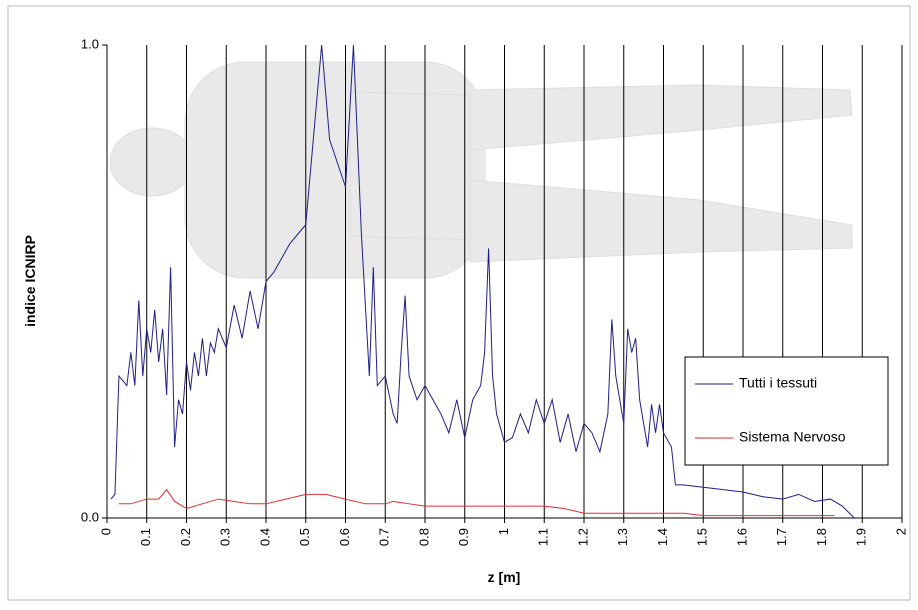 Image resolution: width=918 pixels, height=610 pixels. What do you see at coordinates (662, 537) in the screenshot?
I see `x-tick-label: 1.4` at bounding box center [662, 537].